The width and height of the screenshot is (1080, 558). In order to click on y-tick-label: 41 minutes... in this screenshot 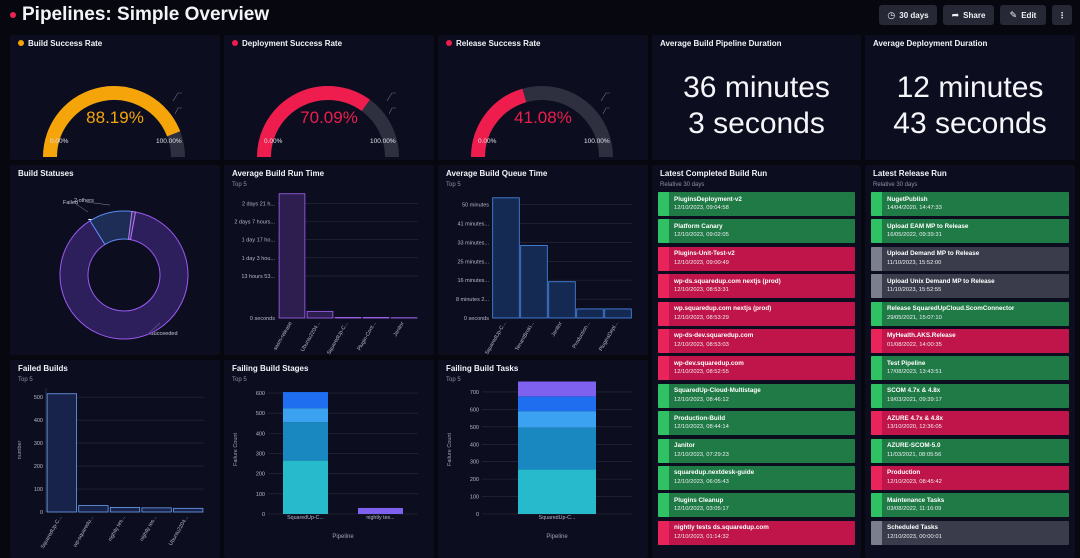, I will do `click(474, 224)`.